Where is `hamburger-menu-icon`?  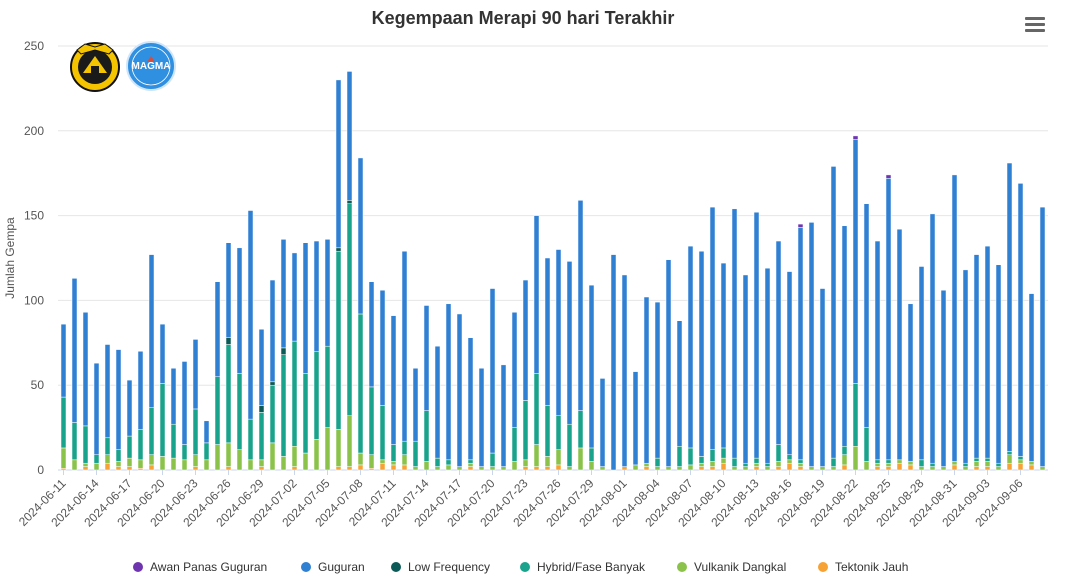 hamburger-menu-icon is located at coordinates (1035, 23).